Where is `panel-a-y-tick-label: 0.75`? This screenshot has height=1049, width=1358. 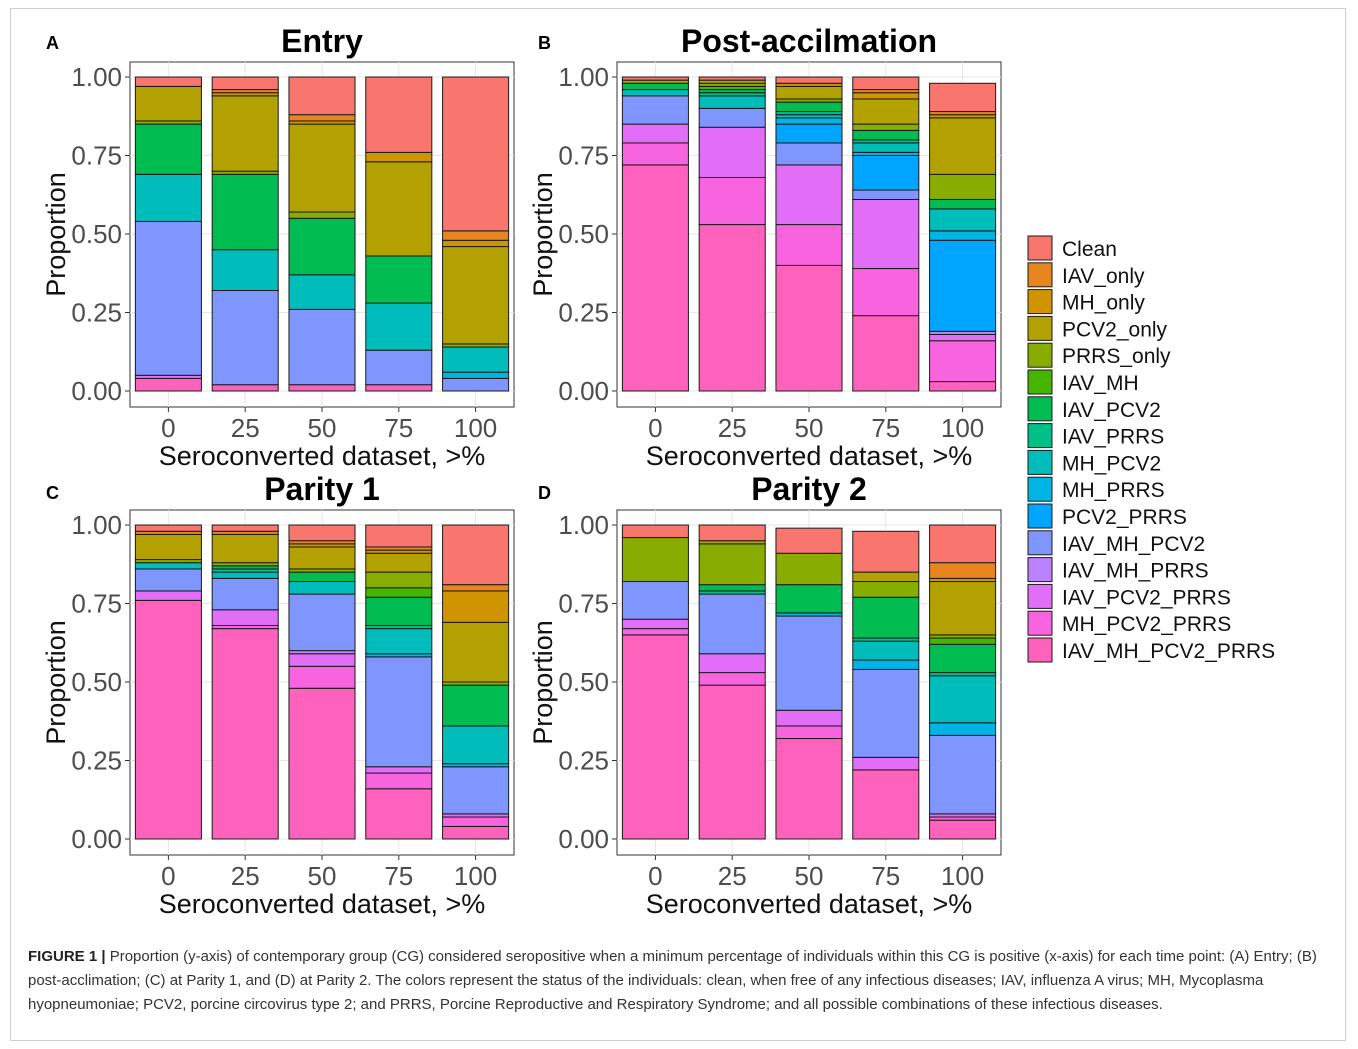 panel-a-y-tick-label: 0.75 is located at coordinates (96, 156).